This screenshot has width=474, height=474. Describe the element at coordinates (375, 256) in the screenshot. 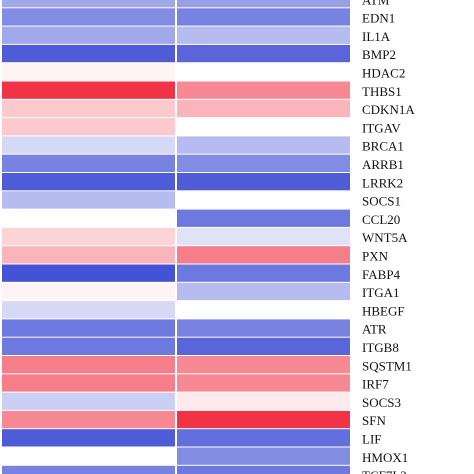

I see `gene-label: PXN` at that location.